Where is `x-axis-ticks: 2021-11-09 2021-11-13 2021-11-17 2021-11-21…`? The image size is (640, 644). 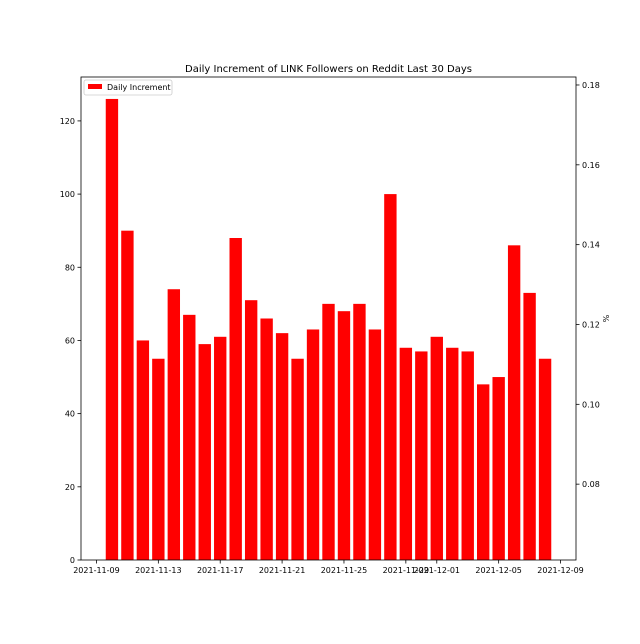 x-axis-ticks: 2021-11-09 2021-11-13 2021-11-17 2021-11-21… is located at coordinates (328, 567).